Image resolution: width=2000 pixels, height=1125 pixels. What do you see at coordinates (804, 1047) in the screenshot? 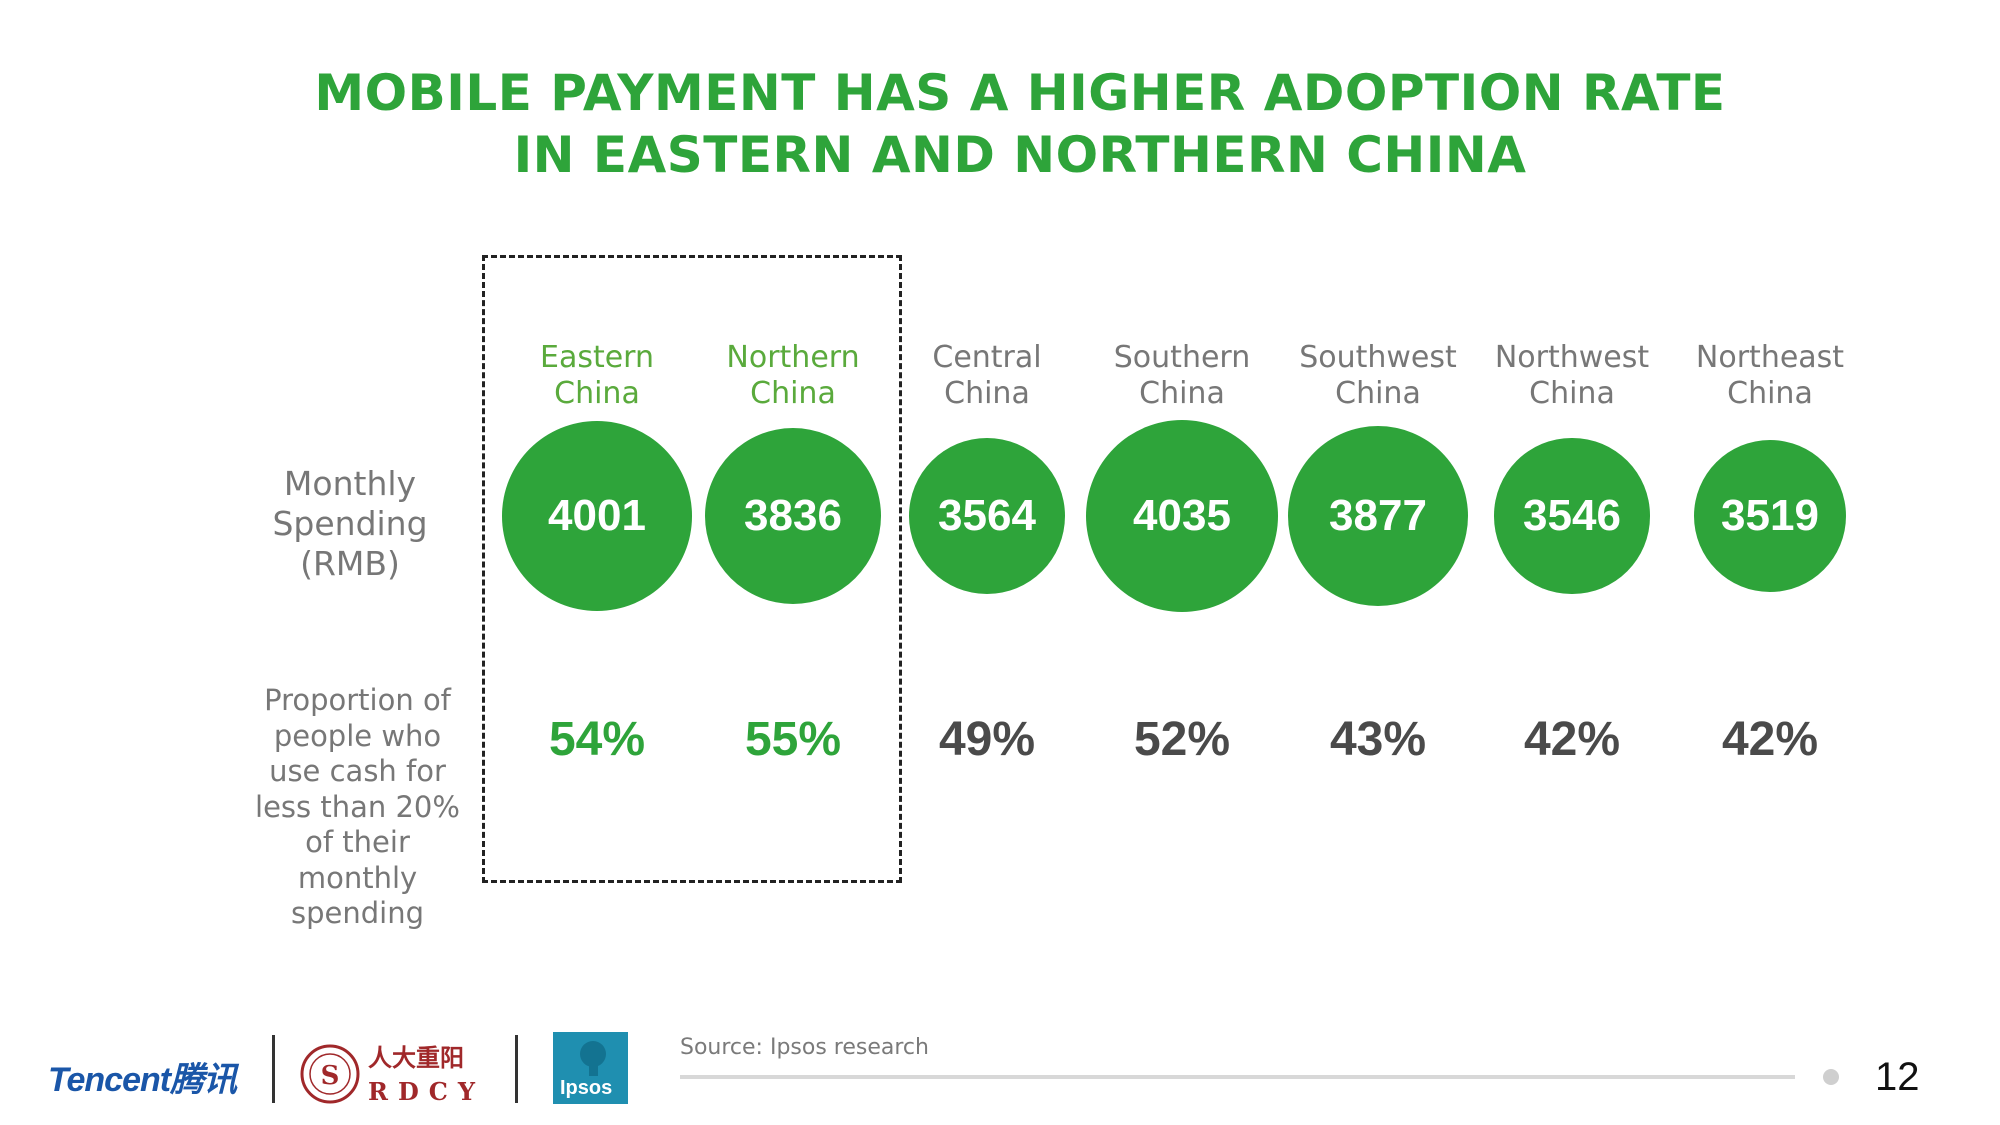
I see `source-note: Source: Ipsos research` at bounding box center [804, 1047].